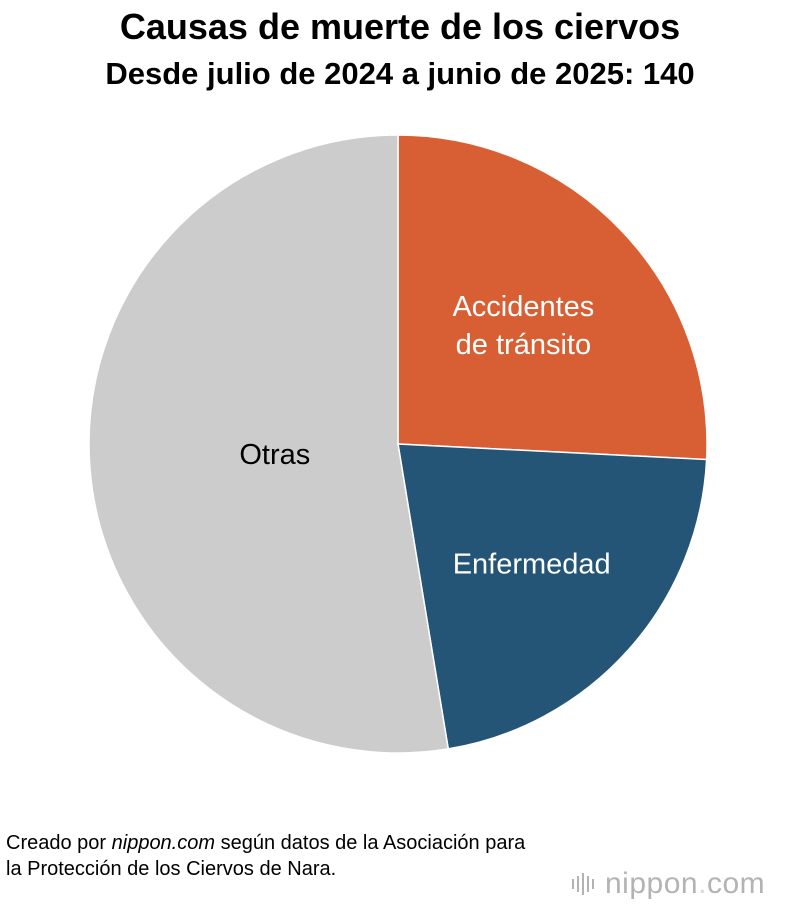 The height and width of the screenshot is (916, 800). What do you see at coordinates (400, 26) in the screenshot?
I see `chart-title: Causas de muerte de los ciervos` at bounding box center [400, 26].